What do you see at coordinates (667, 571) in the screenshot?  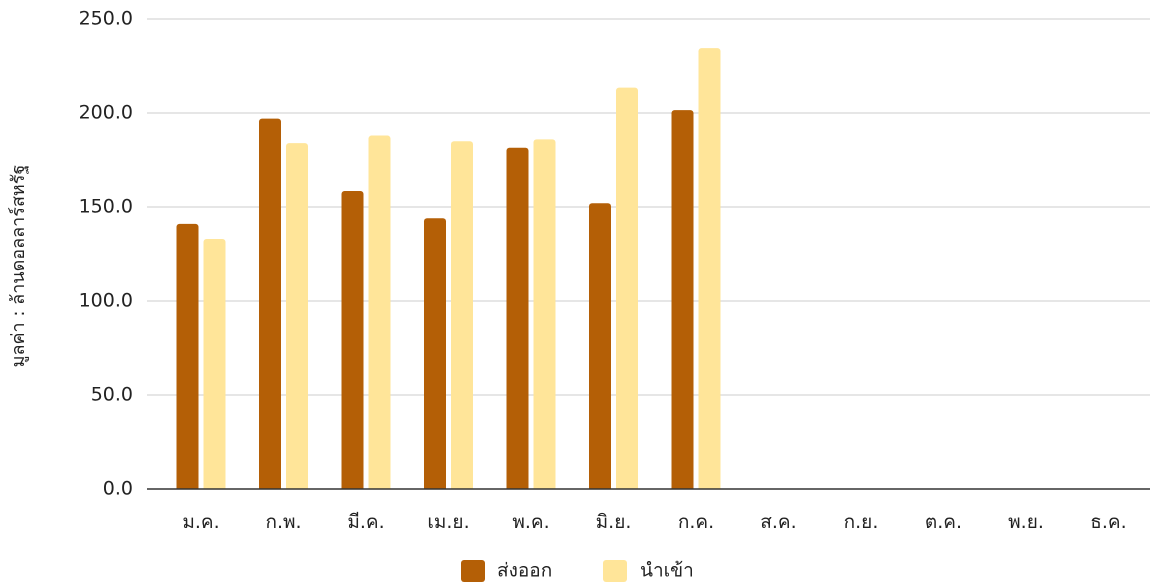 I see `legend-label: นำเข้า` at bounding box center [667, 571].